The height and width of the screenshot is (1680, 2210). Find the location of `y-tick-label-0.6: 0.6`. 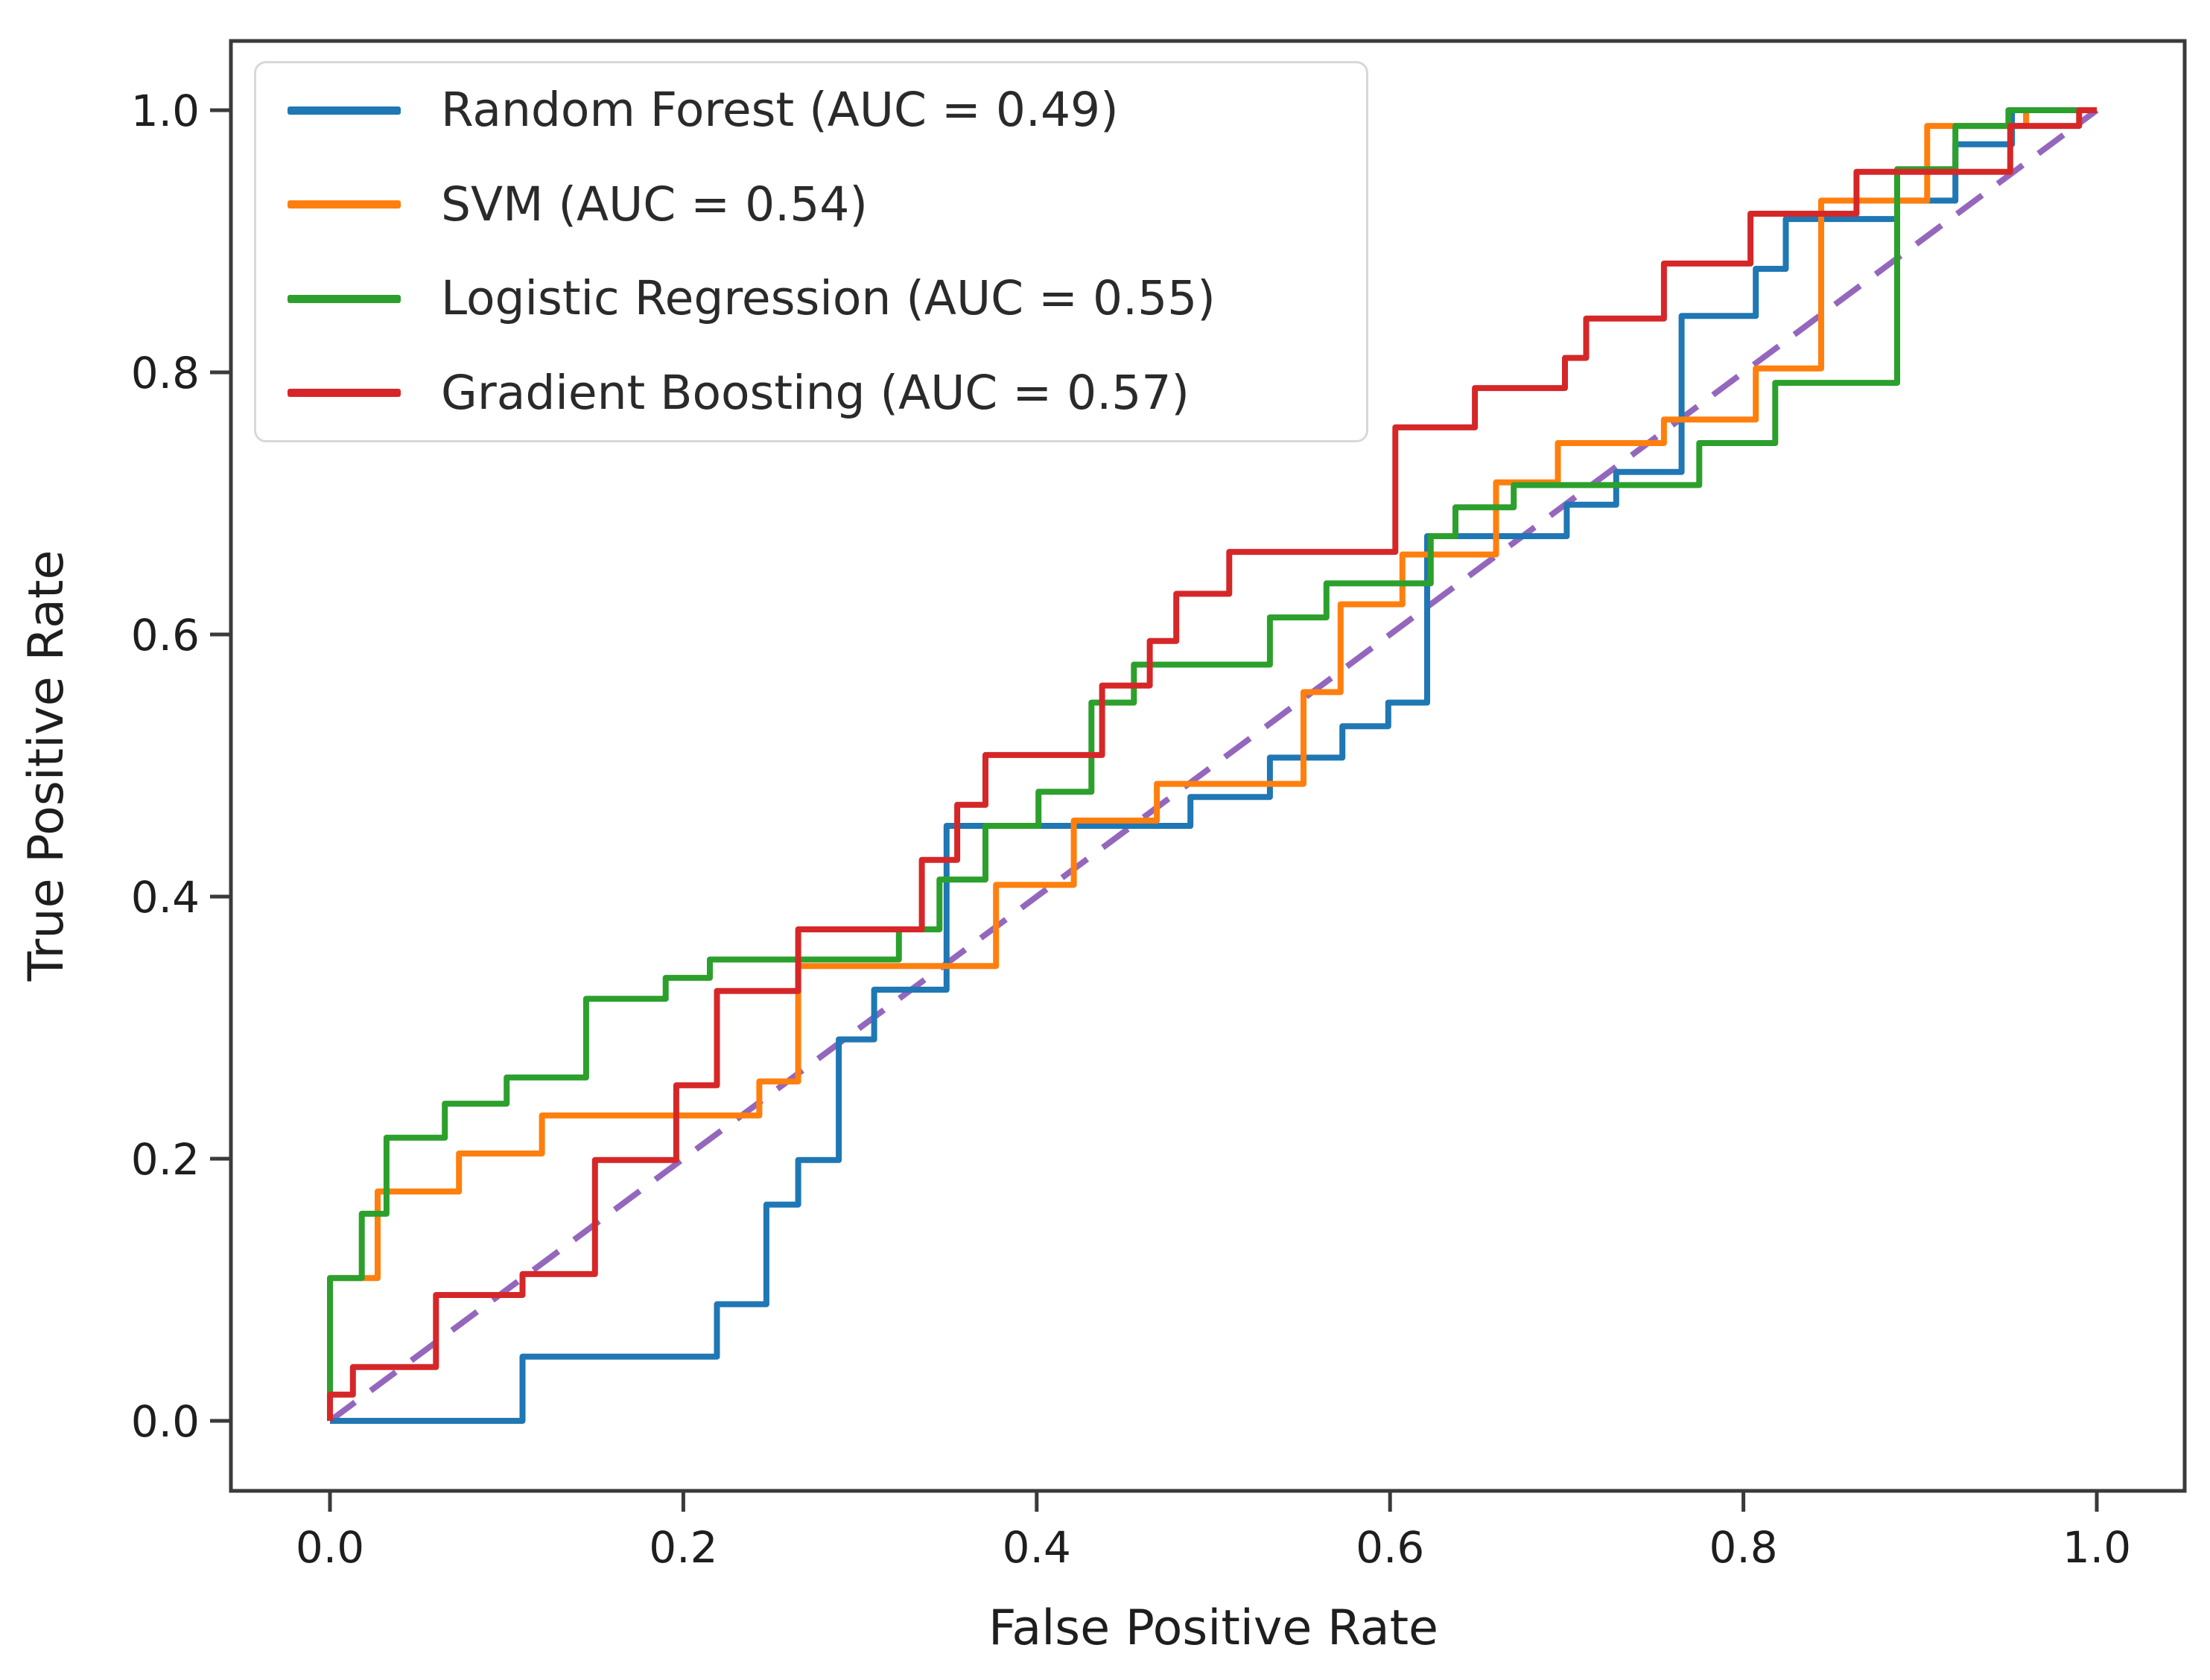

y-tick-label-0.6: 0.6 is located at coordinates (165, 635).